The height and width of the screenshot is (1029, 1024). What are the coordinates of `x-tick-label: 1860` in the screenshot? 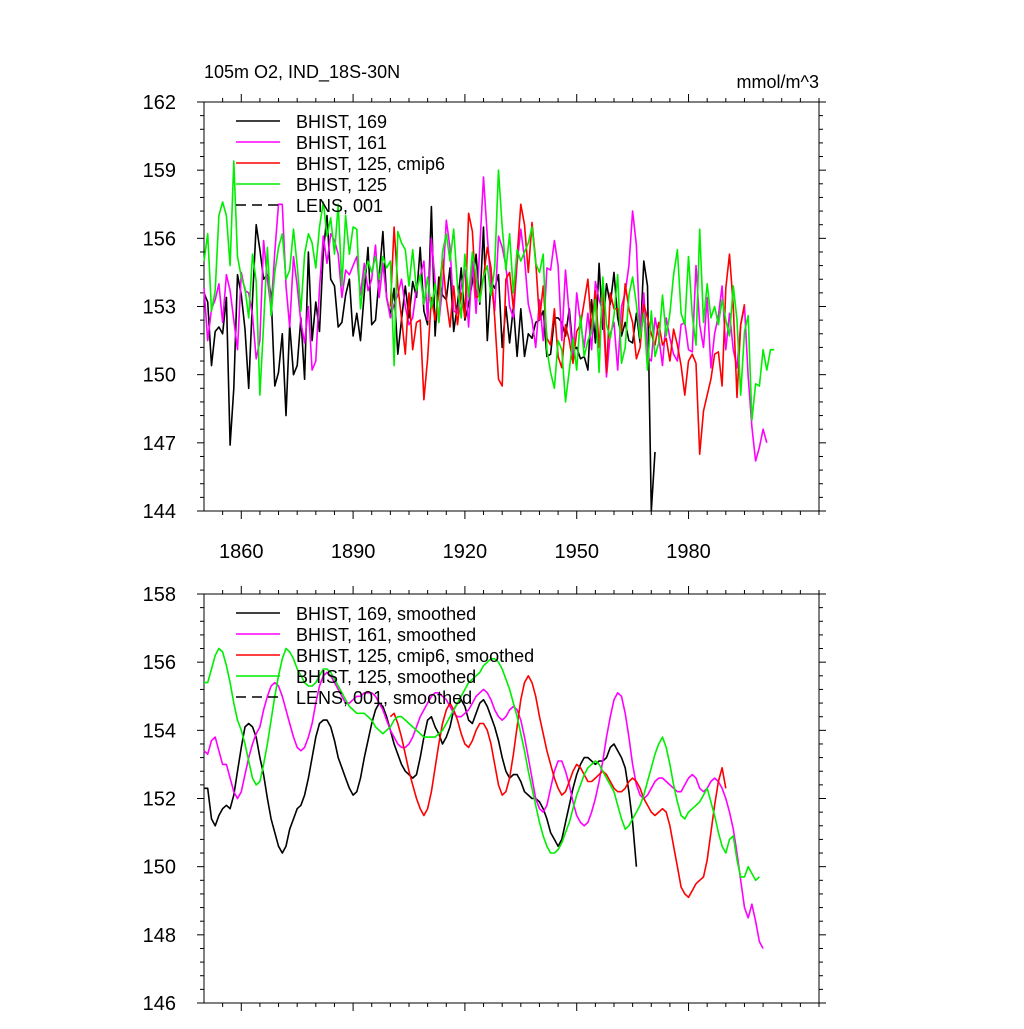 It's located at (241, 552).